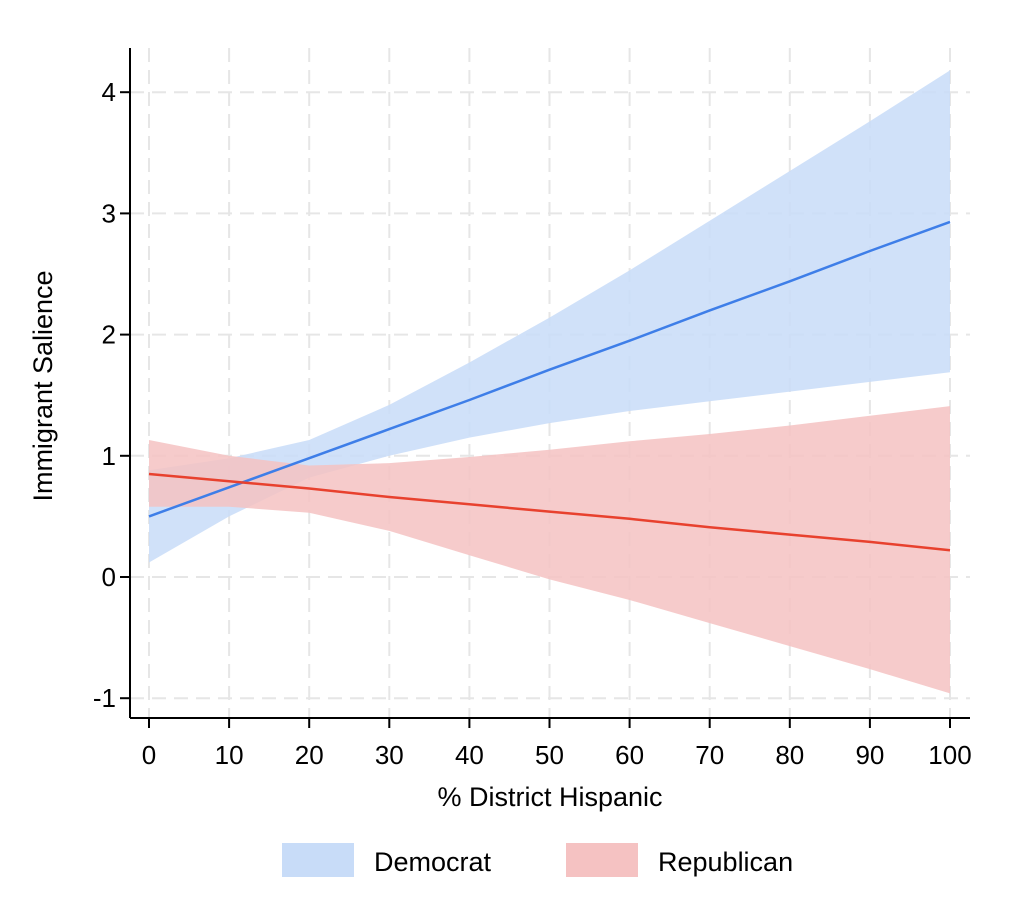 The width and height of the screenshot is (1024, 912). What do you see at coordinates (318, 860) in the screenshot?
I see `legend-swatch-democrat` at bounding box center [318, 860].